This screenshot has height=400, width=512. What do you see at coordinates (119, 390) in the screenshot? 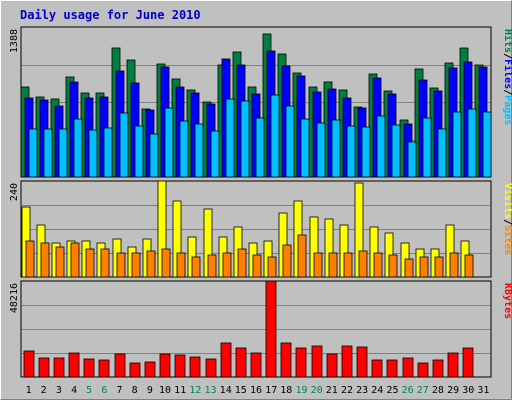
I see `day-label-7: 7` at bounding box center [119, 390].